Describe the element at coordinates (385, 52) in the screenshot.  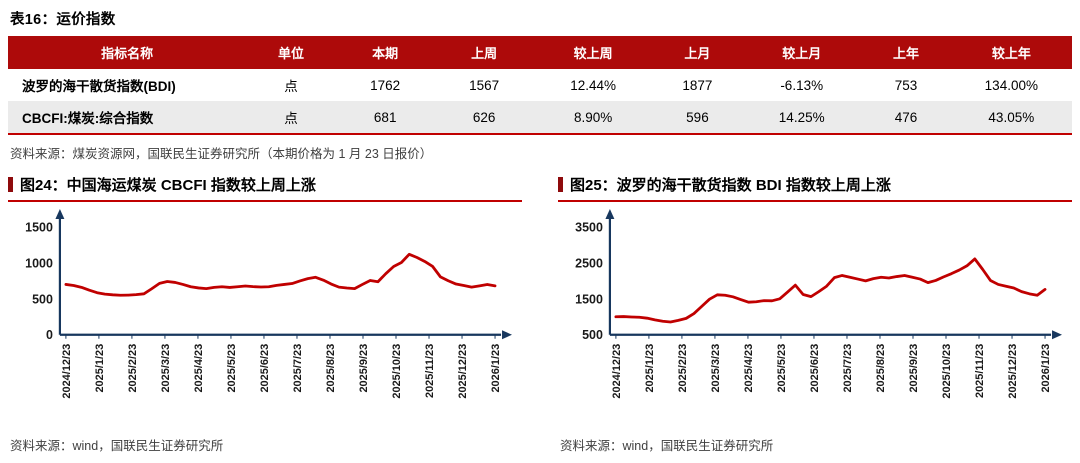
I see `header-current: 本期` at that location.